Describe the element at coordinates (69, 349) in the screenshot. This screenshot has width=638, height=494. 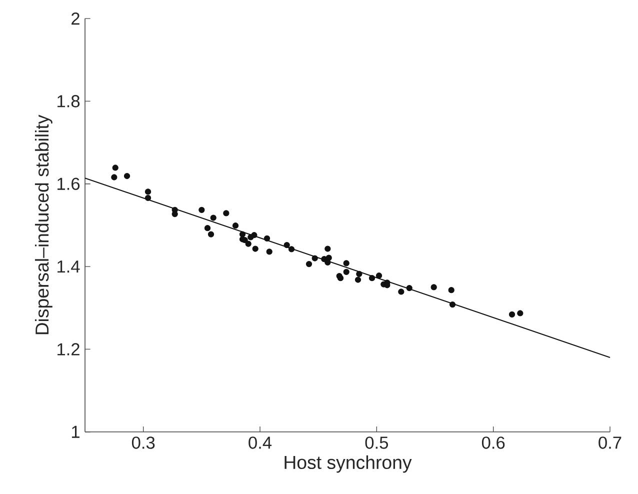
I see `y-tick-label: 1.2` at that location.